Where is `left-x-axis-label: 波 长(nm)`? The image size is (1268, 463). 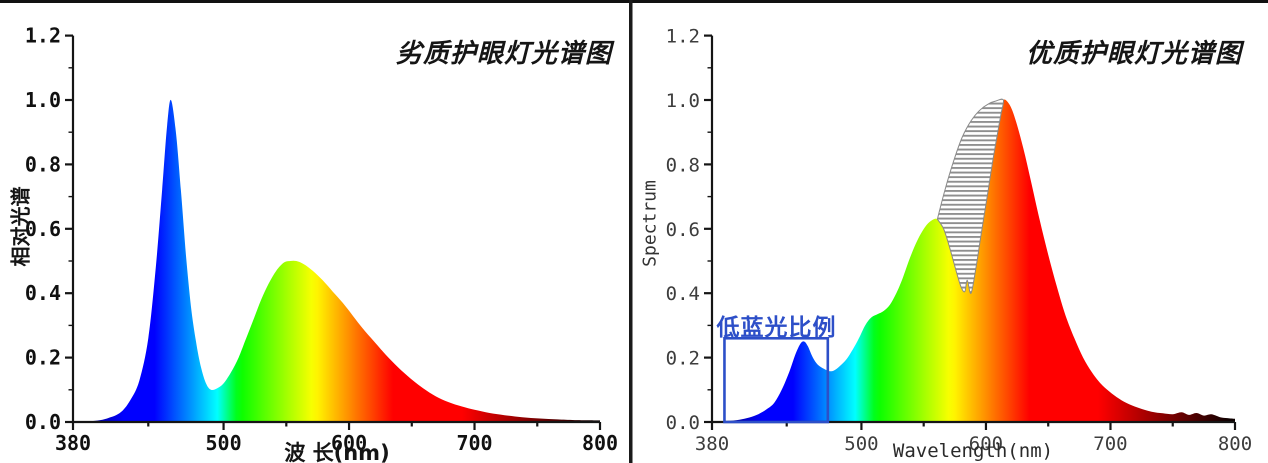
left-x-axis-label: 波 长(nm) is located at coordinates (337, 452).